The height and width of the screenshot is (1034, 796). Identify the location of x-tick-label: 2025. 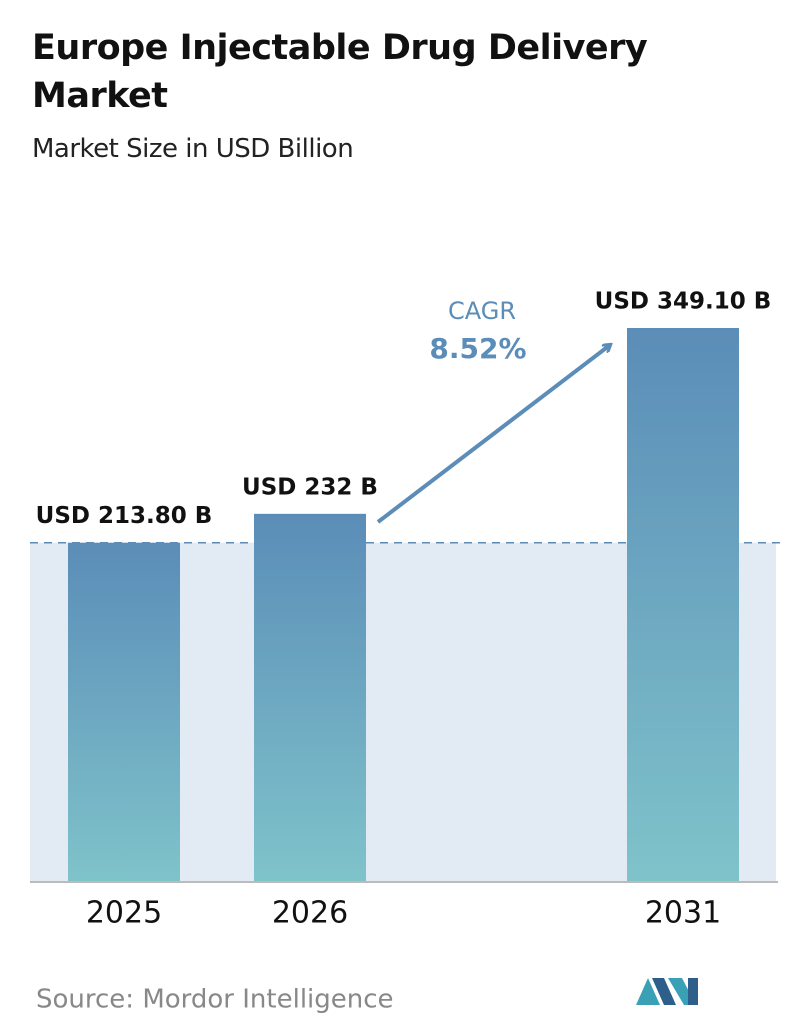
(124, 913).